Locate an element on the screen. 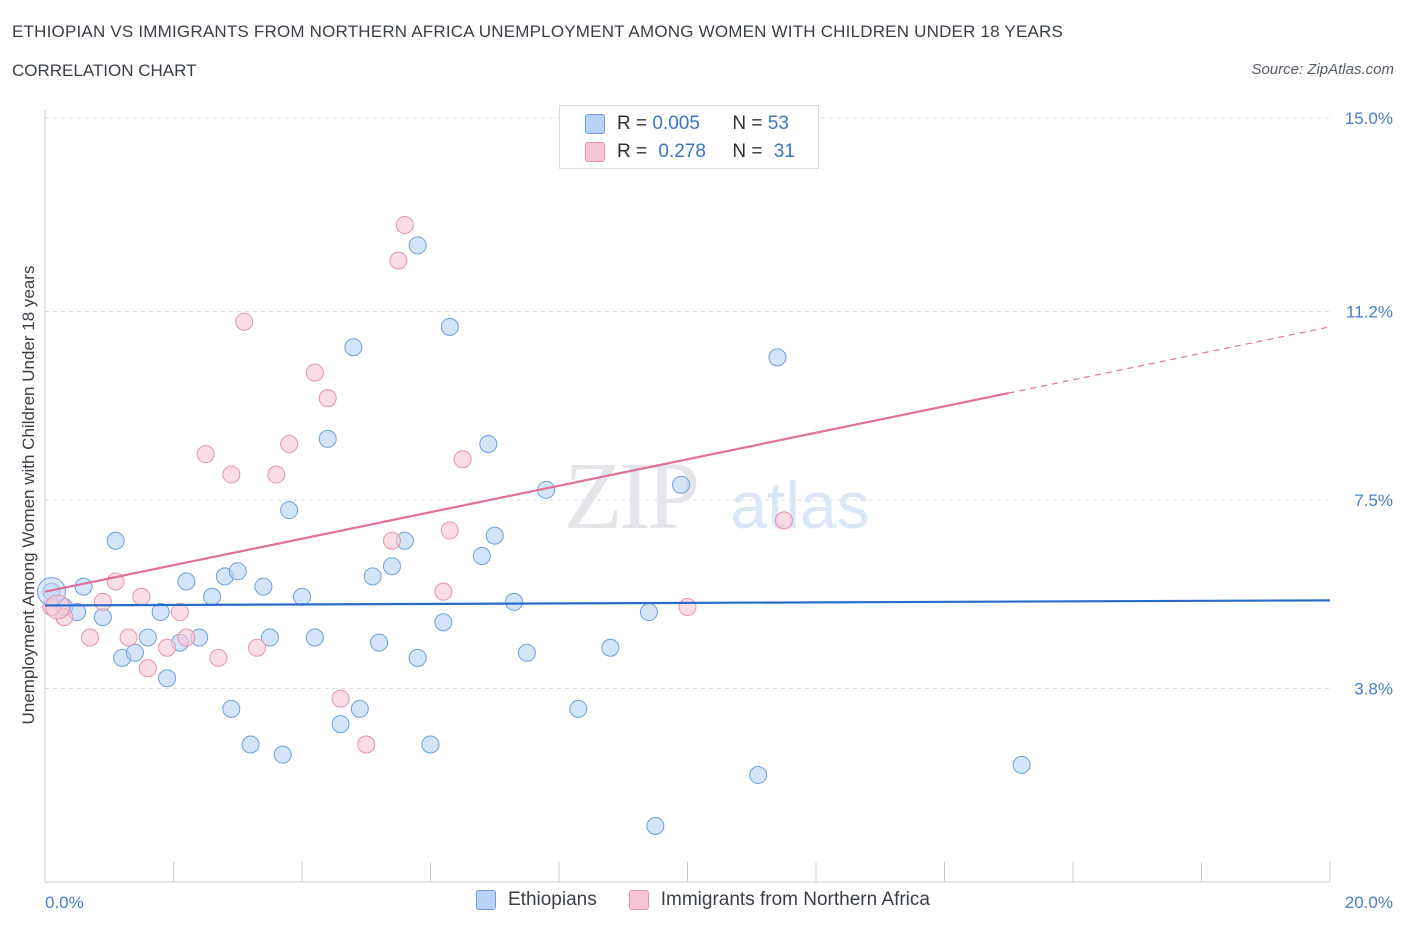  point-cluster-northern-africa is located at coordinates (58, 607).